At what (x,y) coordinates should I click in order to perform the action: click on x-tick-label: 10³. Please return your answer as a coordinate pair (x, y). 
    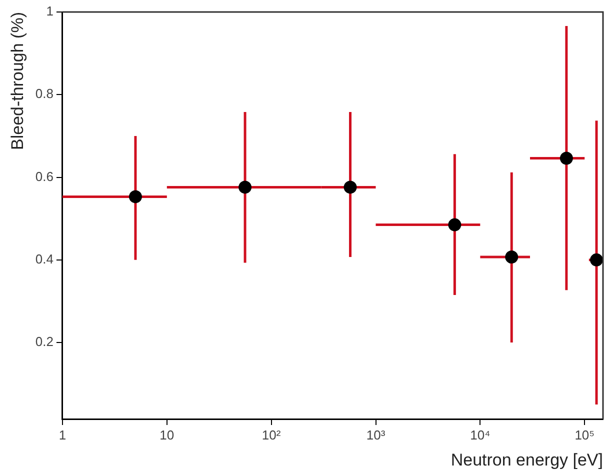
    Looking at the image, I should click on (376, 434).